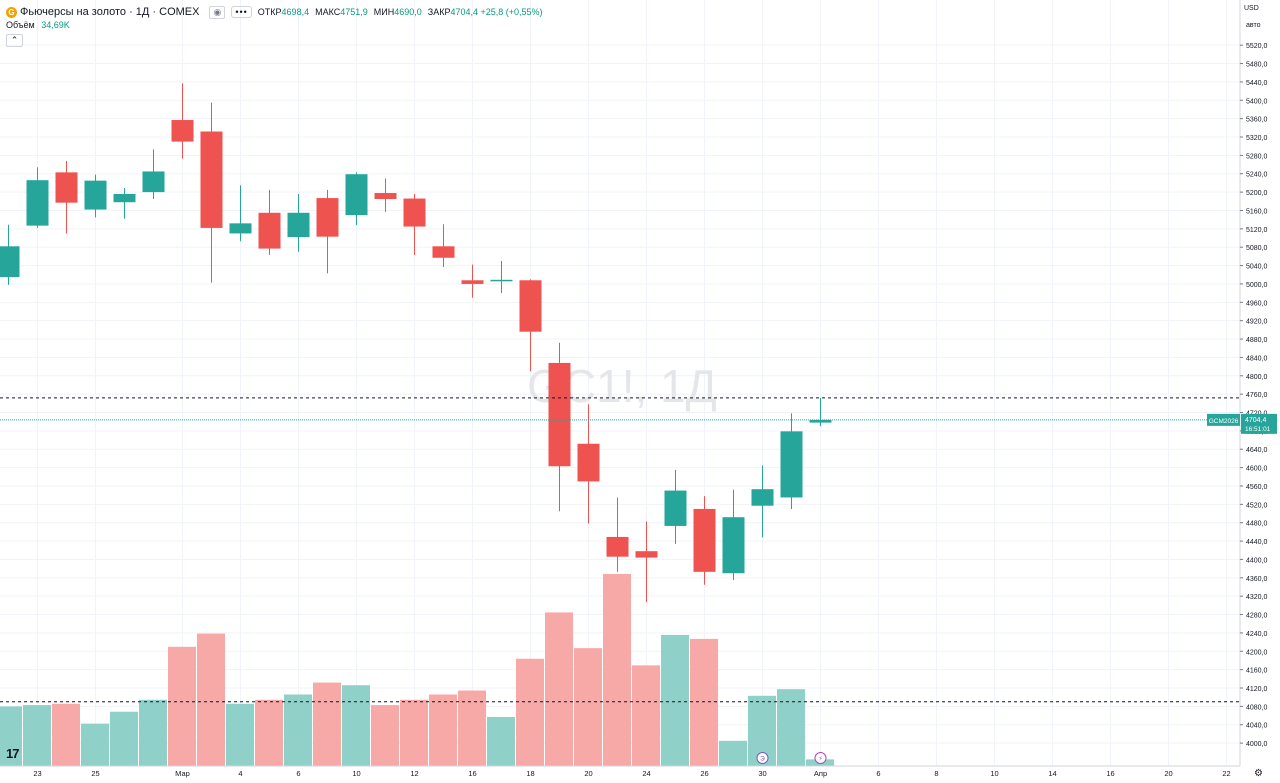  What do you see at coordinates (1257, 616) in the screenshot?
I see `price-tick-label: 4280,0` at bounding box center [1257, 616].